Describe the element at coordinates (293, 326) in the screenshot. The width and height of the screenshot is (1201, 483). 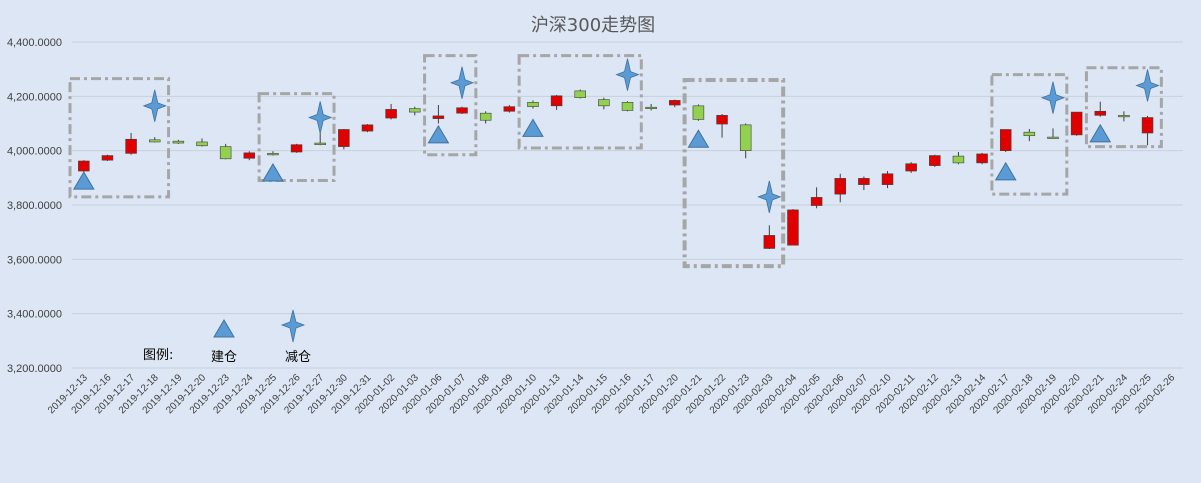
I see `legend-reduce-star-icon` at that location.